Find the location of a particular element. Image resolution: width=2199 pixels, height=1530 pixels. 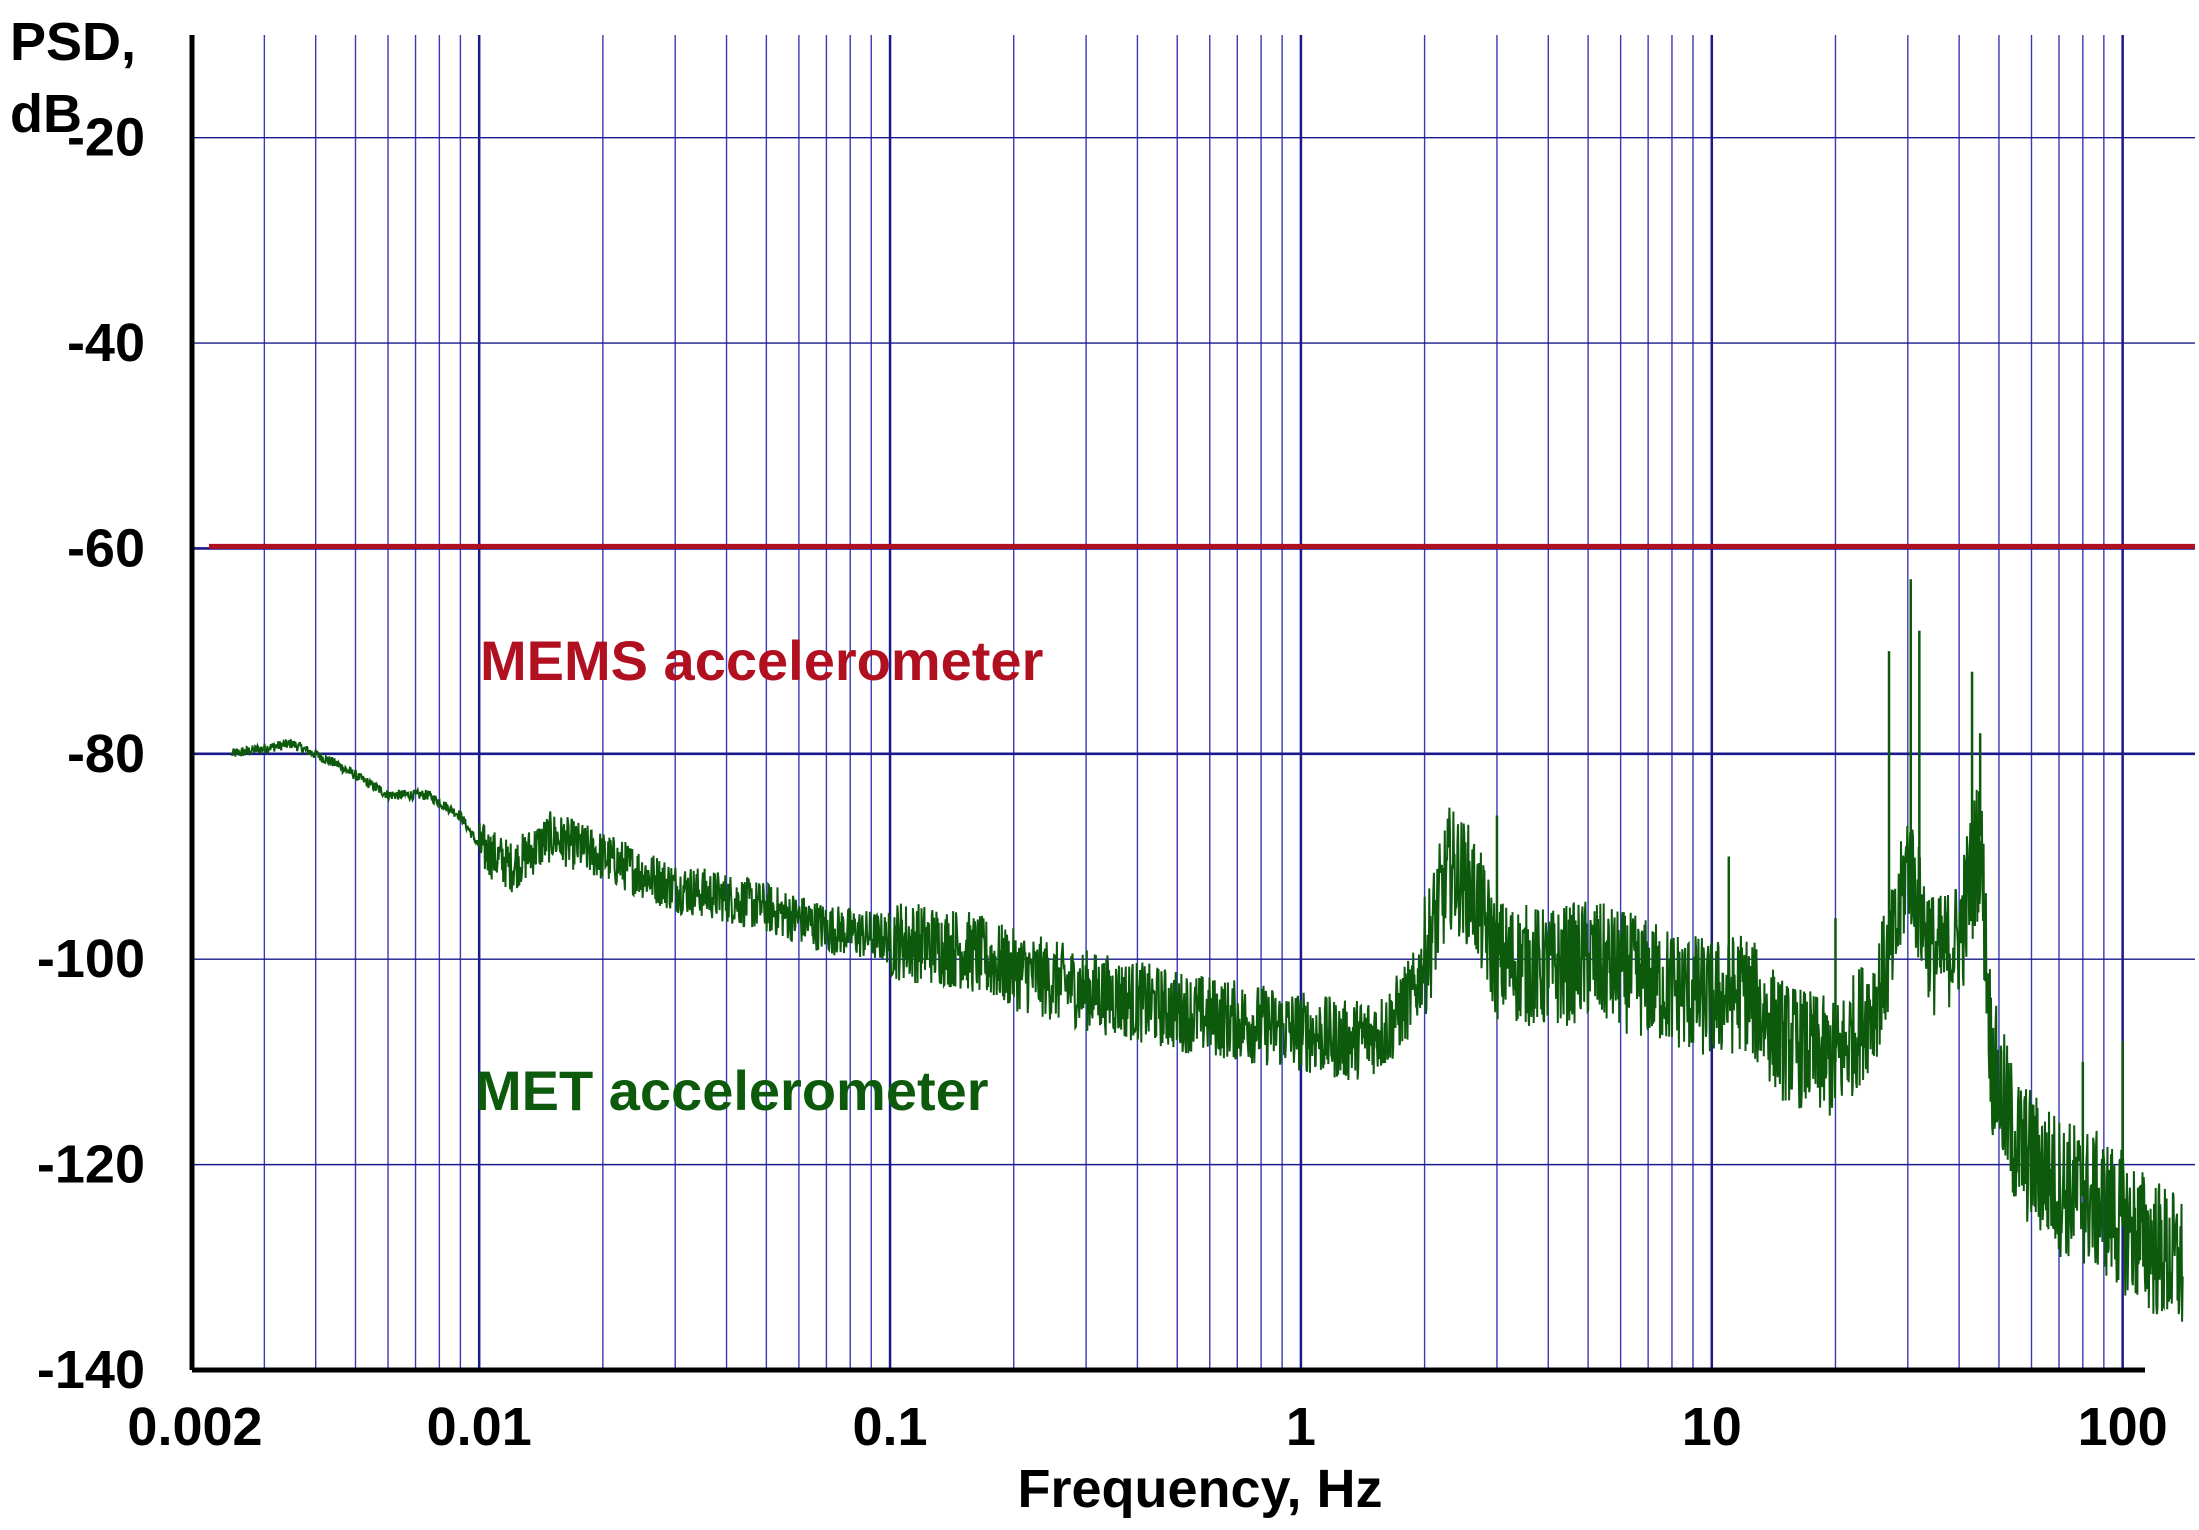

x-tick-label: 10 is located at coordinates (1712, 1427).